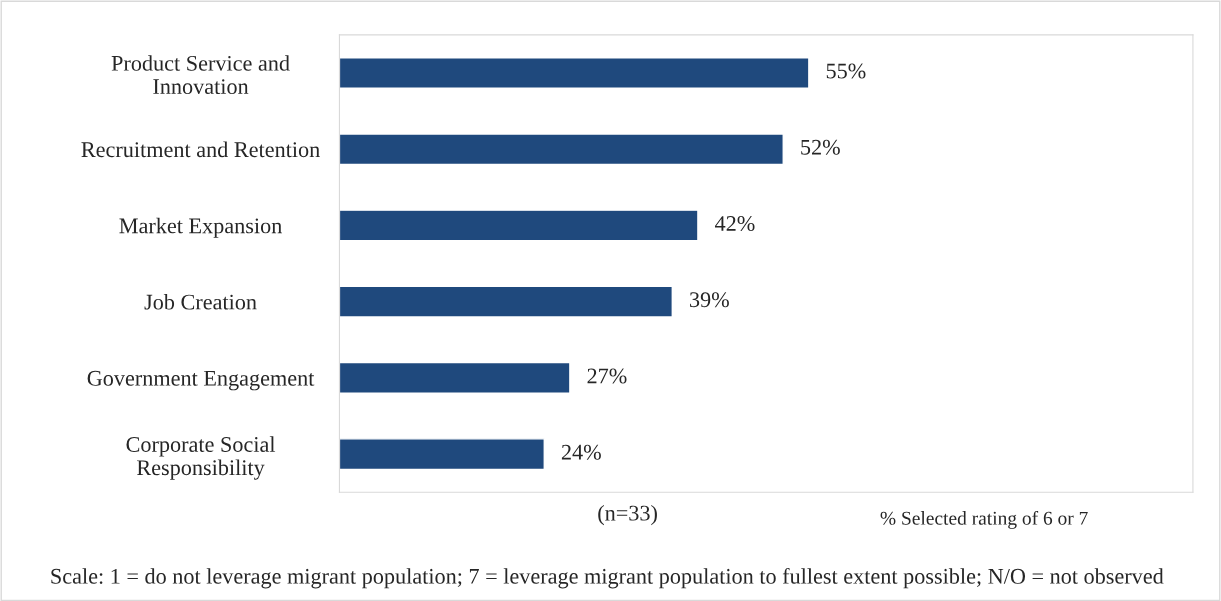 This screenshot has width=1221, height=601. I want to click on data-label: 42%, so click(735, 223).